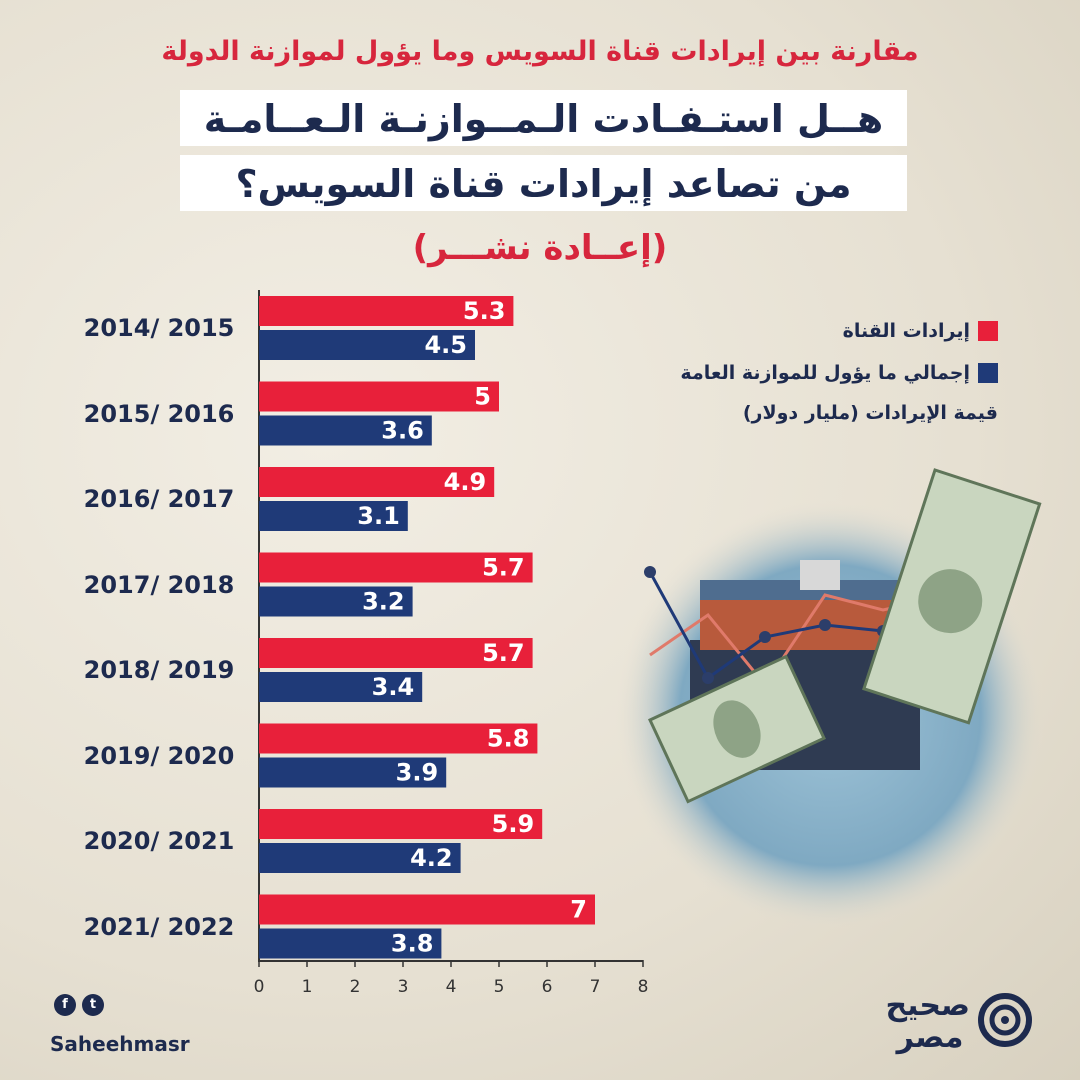 The width and height of the screenshot is (1080, 1080). I want to click on bar-value-label: 5.8, so click(508, 739).